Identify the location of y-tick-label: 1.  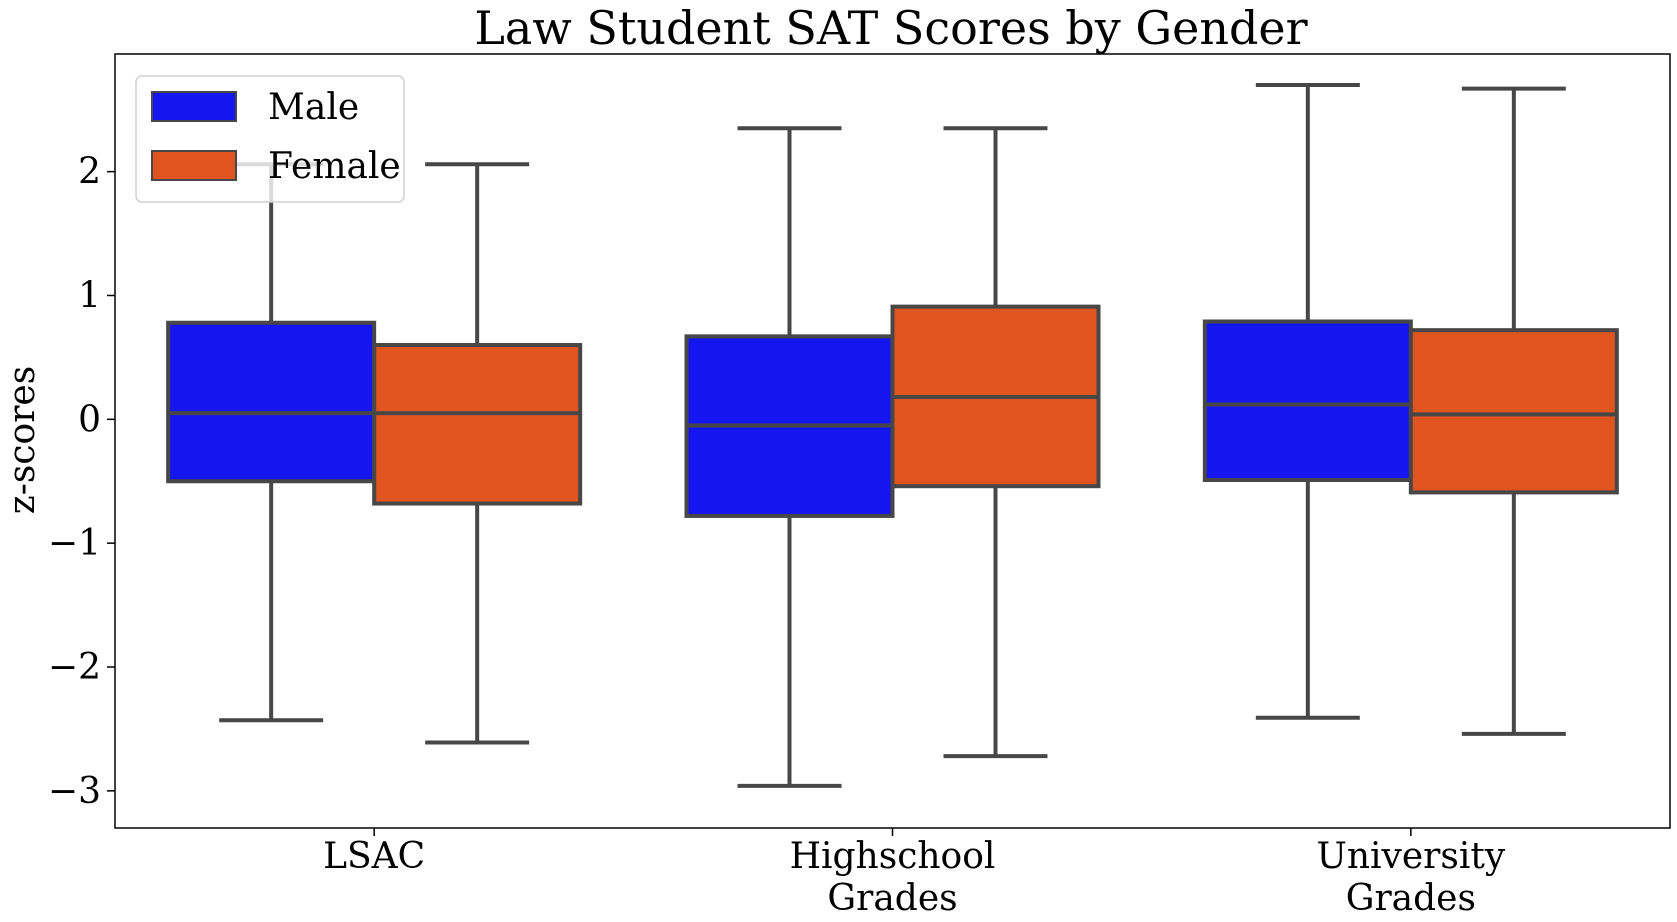
(89, 295).